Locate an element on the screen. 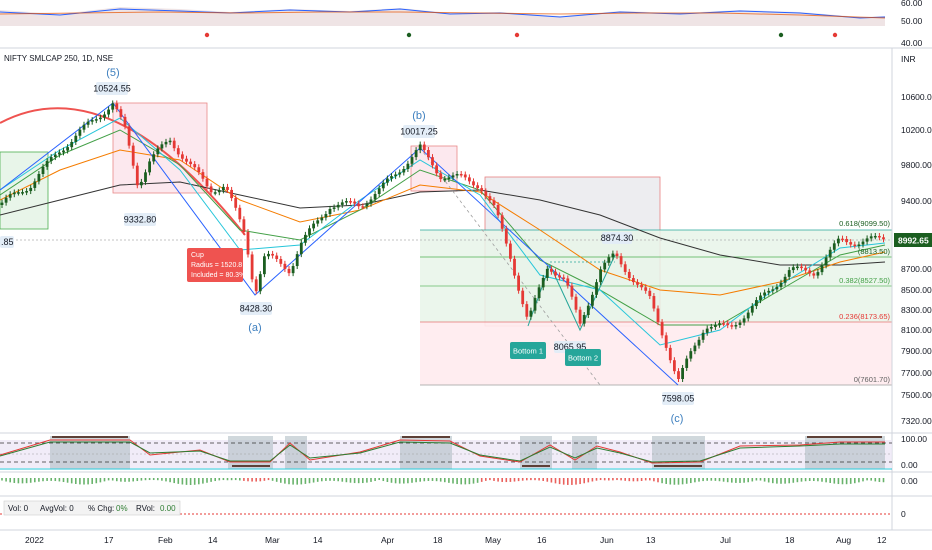 The width and height of the screenshot is (932, 550). stoch-label: 0.00 is located at coordinates (909, 465).